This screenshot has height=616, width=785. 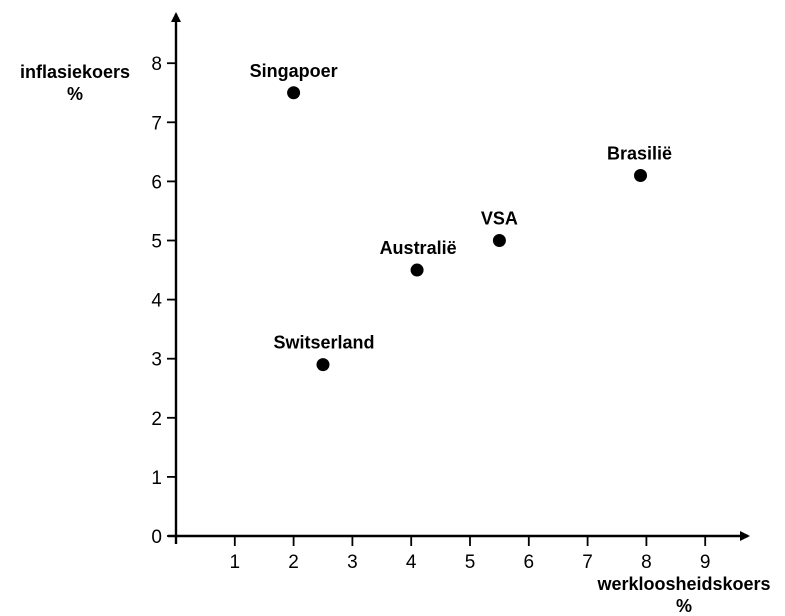 What do you see at coordinates (683, 595) in the screenshot?
I see `x-axis-title: werkloosheidskoers %` at bounding box center [683, 595].